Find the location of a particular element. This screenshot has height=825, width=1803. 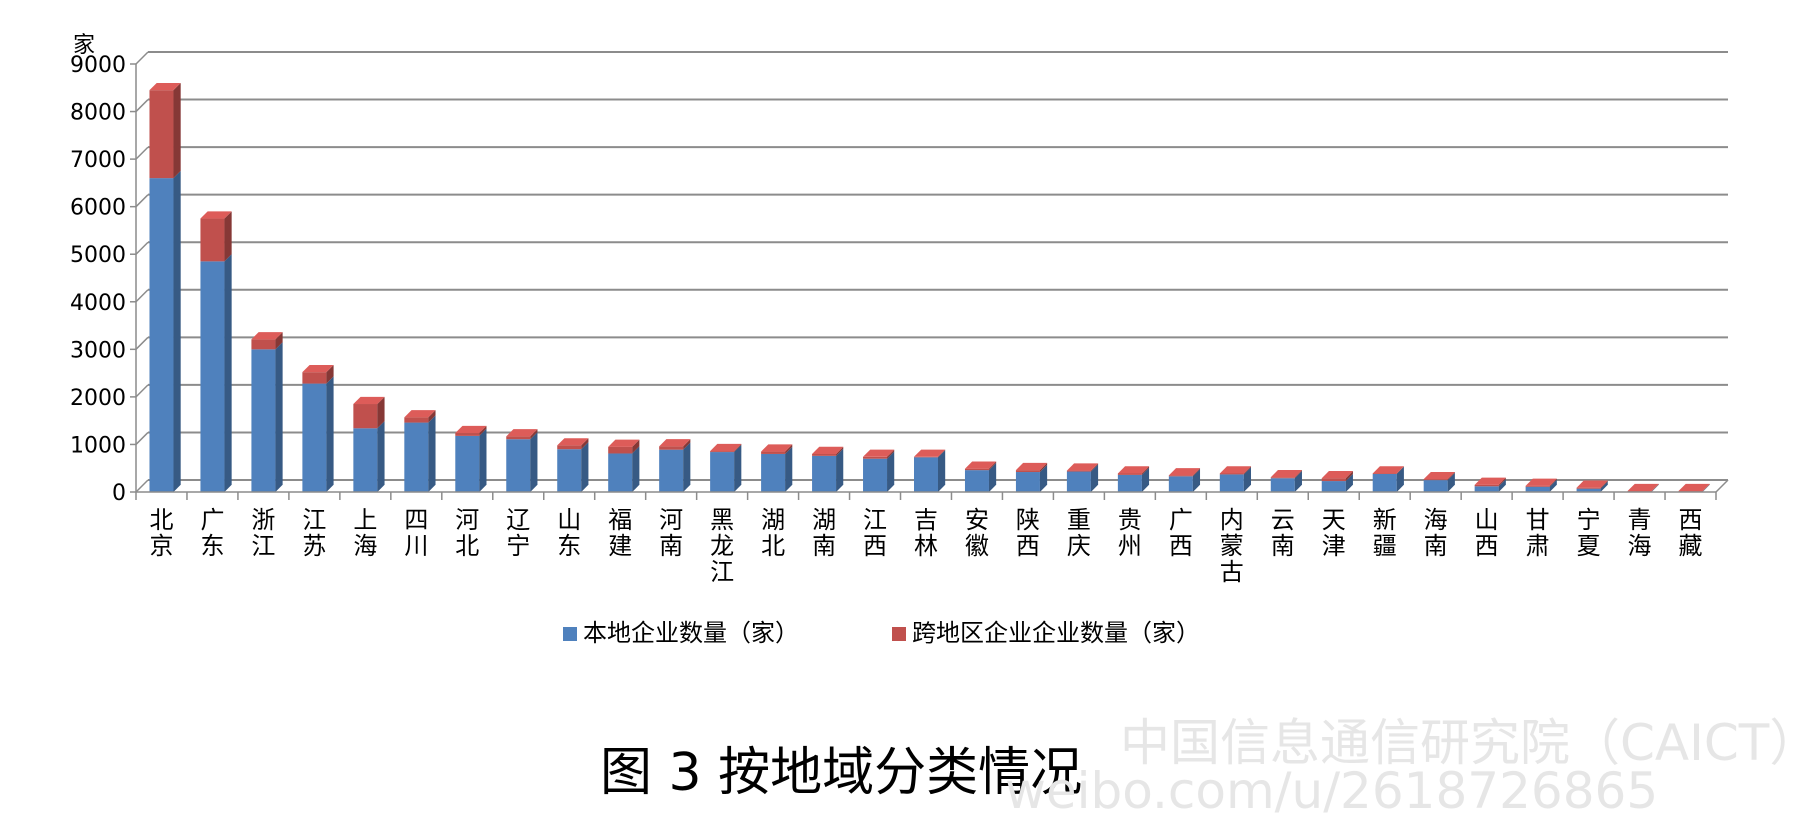

x-tick-label: 山东 is located at coordinates (569, 533).